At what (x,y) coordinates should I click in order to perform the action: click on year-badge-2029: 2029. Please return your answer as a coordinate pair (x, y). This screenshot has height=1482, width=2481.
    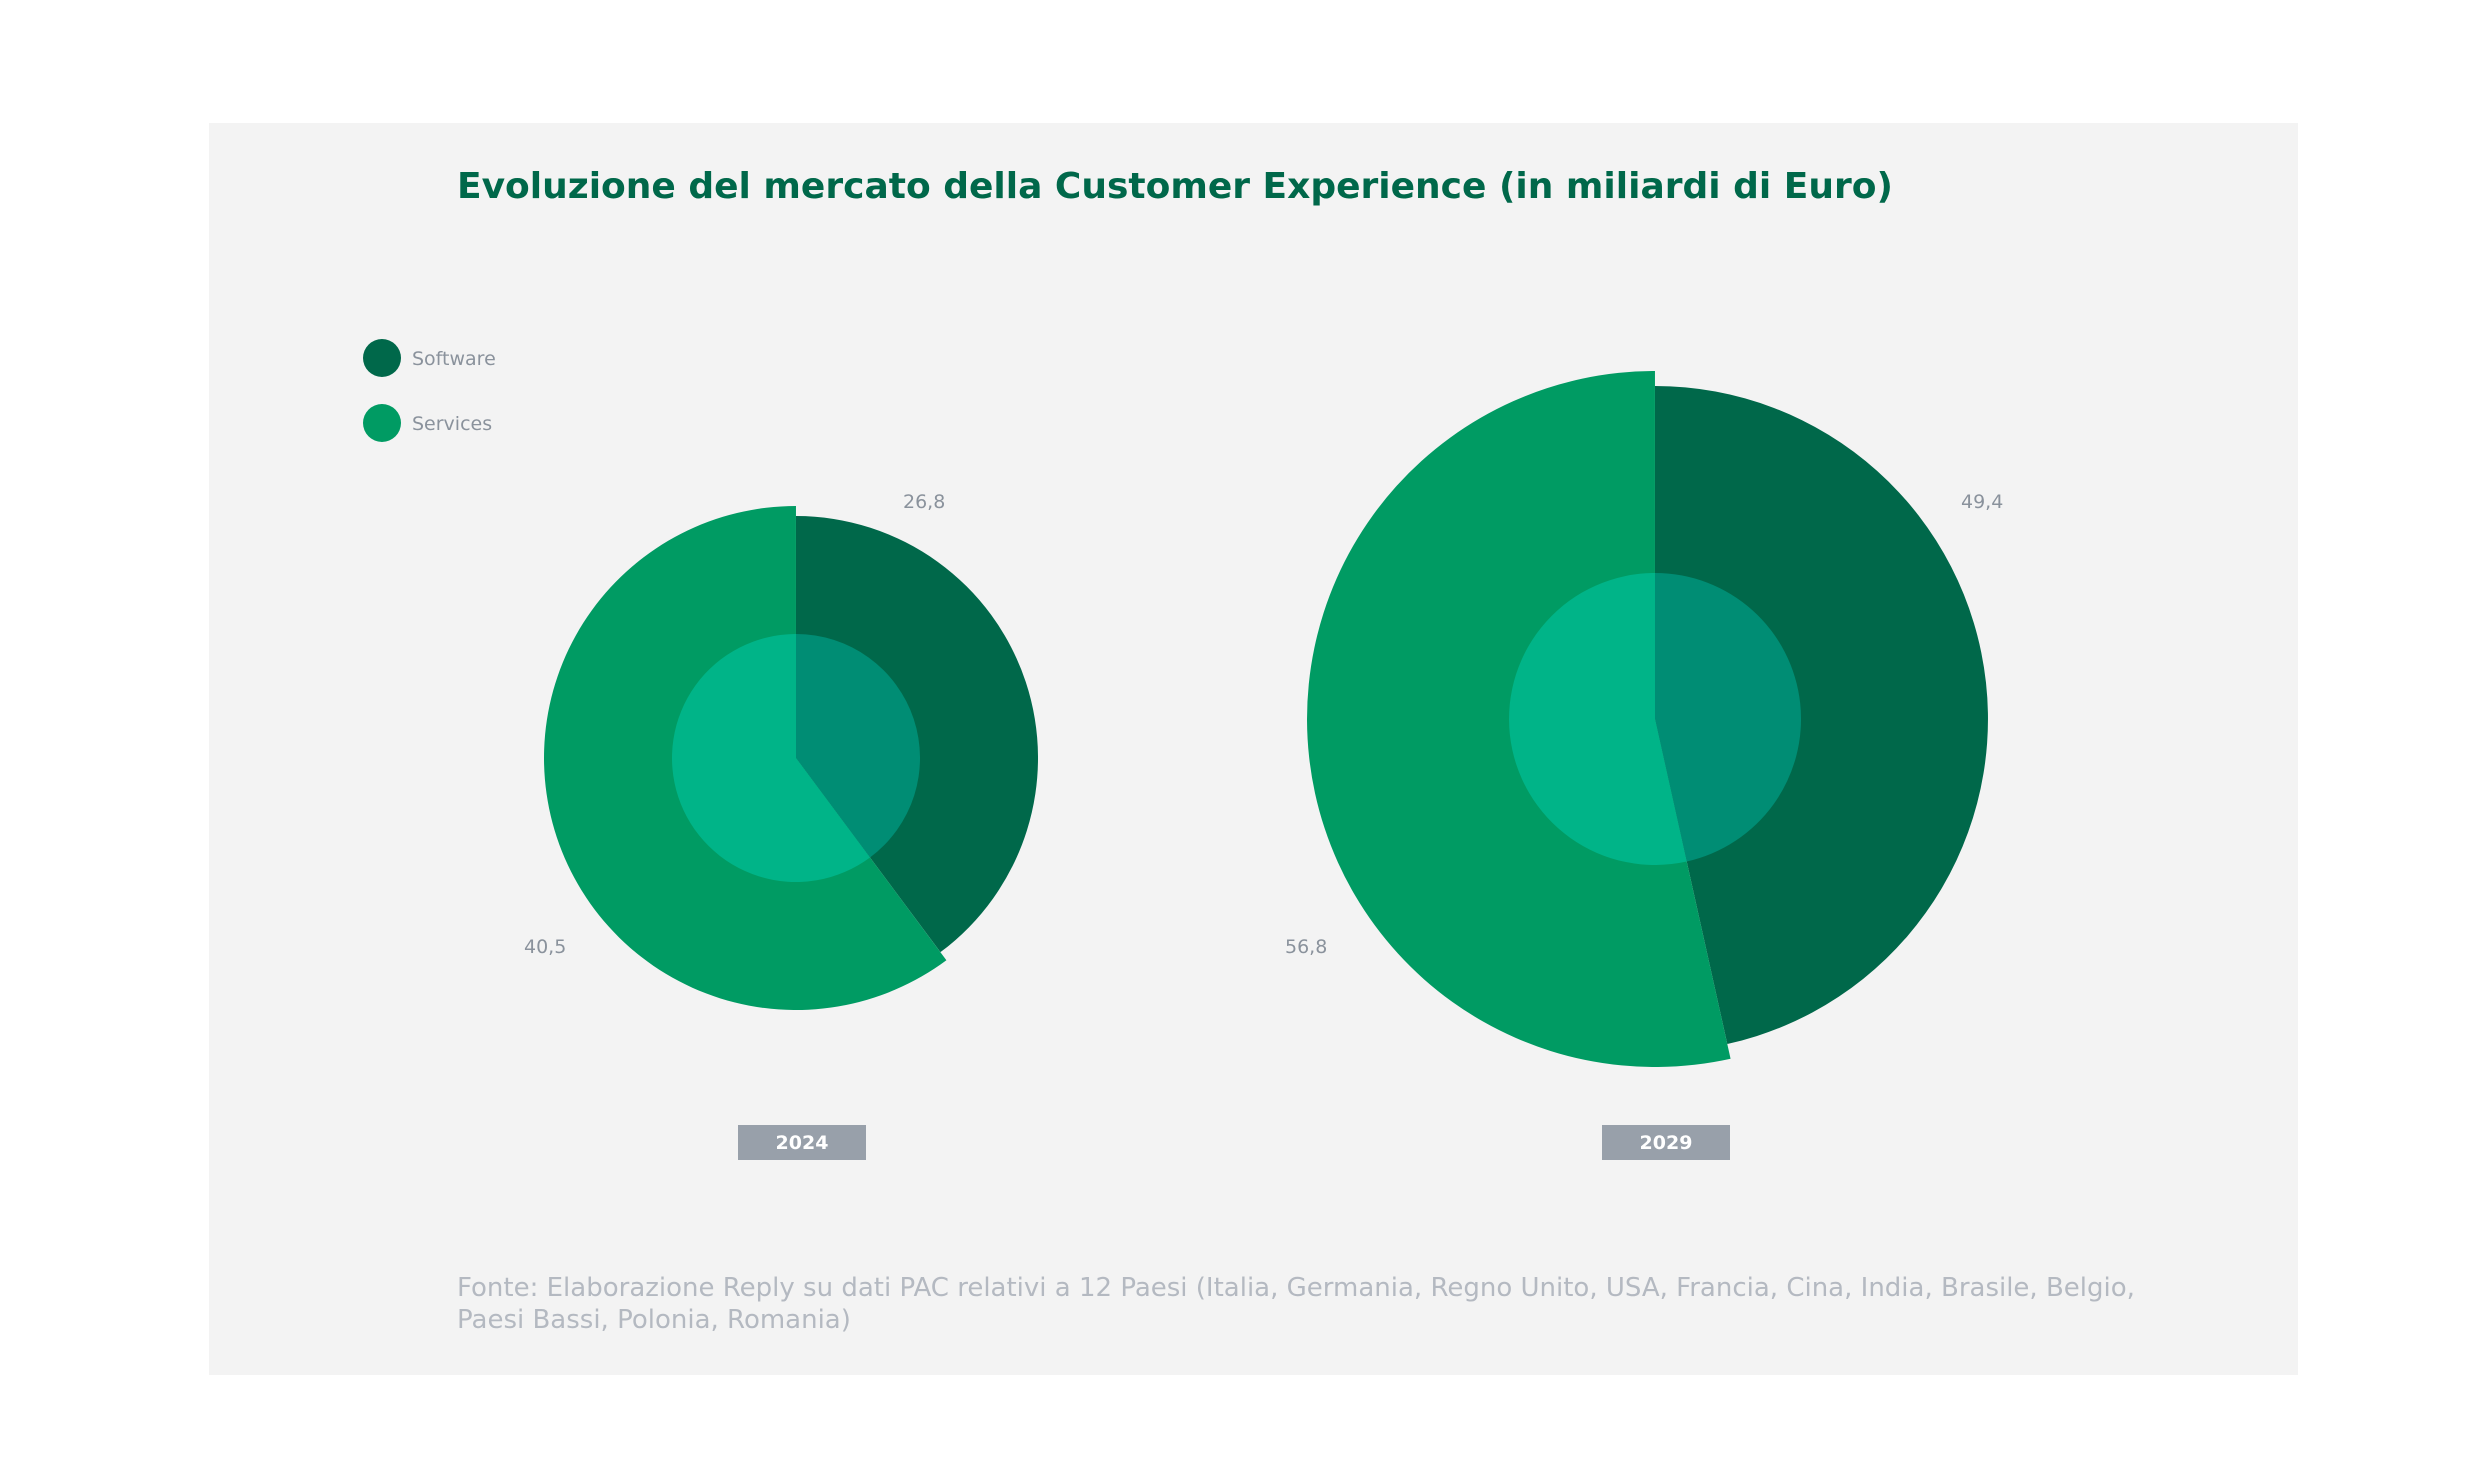
    Looking at the image, I should click on (1666, 1142).